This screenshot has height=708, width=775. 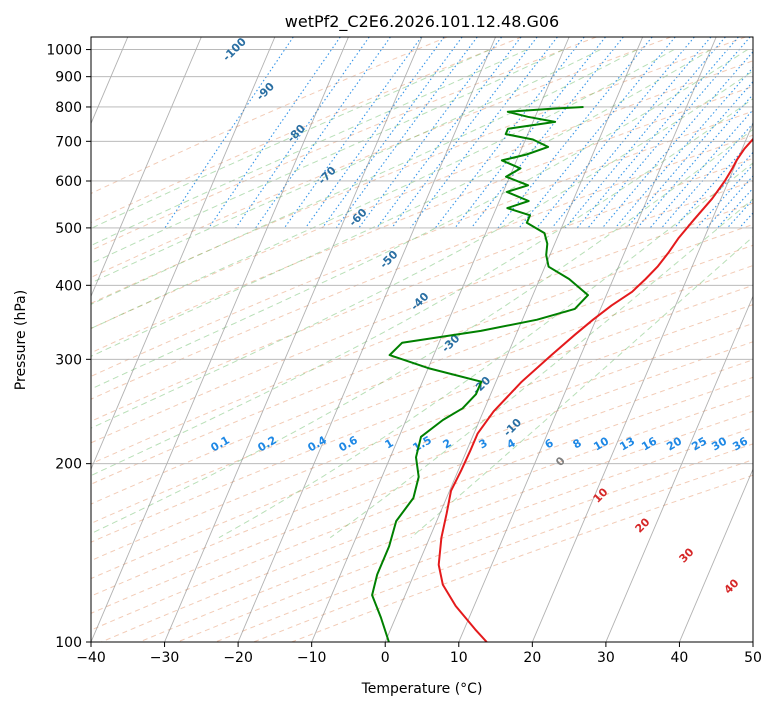 I want to click on y-tick-label: 800, so click(x=68, y=108).